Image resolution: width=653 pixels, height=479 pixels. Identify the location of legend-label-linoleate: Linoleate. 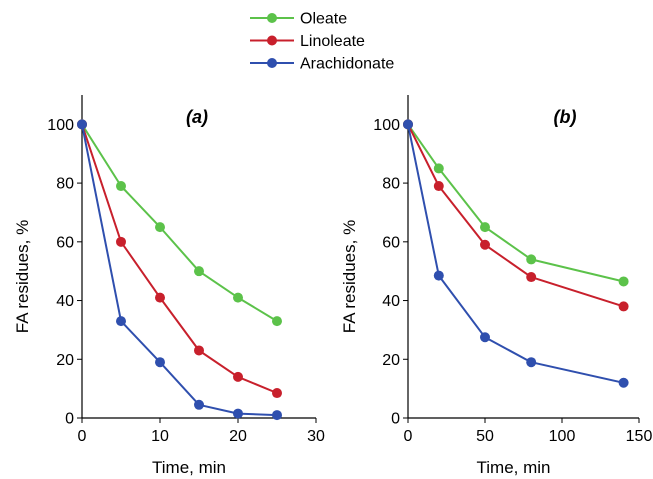
(332, 41).